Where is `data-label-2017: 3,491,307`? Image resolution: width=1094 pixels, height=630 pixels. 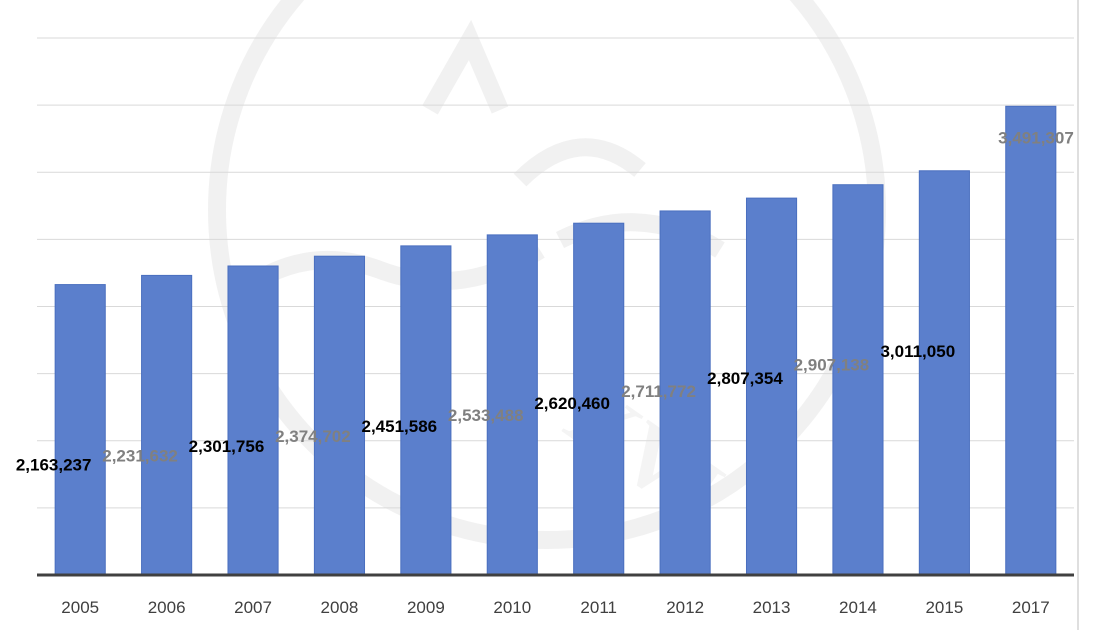
data-label-2017: 3,491,307 is located at coordinates (1036, 137).